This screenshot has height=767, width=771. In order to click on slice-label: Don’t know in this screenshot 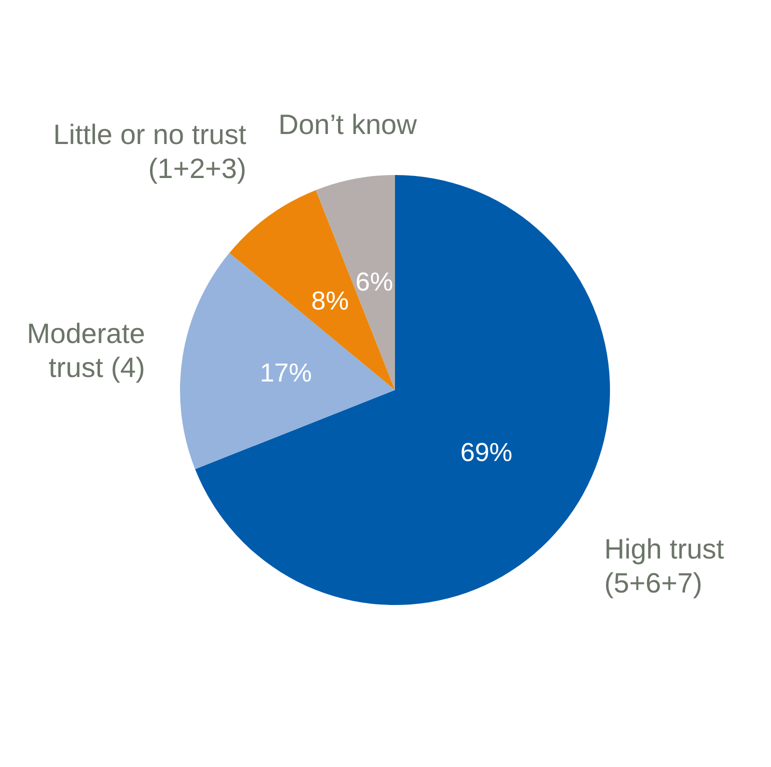, I will do `click(348, 124)`.